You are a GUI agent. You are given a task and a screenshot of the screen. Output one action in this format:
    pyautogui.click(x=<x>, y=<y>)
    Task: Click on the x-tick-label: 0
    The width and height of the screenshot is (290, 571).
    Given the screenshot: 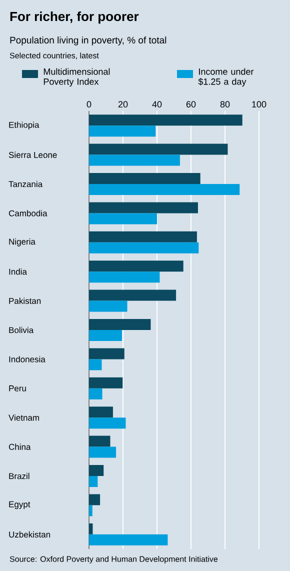 What is the action you would take?
    pyautogui.click(x=89, y=104)
    